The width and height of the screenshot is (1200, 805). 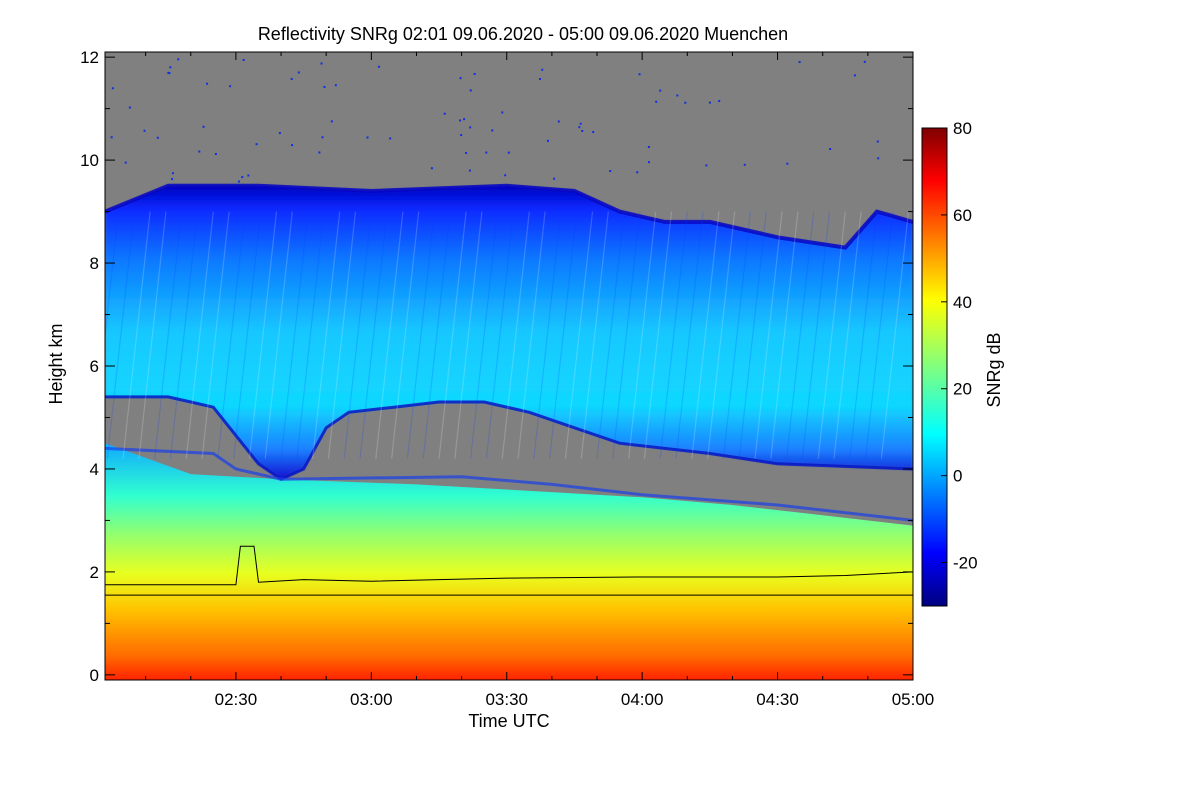 What do you see at coordinates (509, 484) in the screenshot?
I see `lower-band-top-edge` at bounding box center [509, 484].